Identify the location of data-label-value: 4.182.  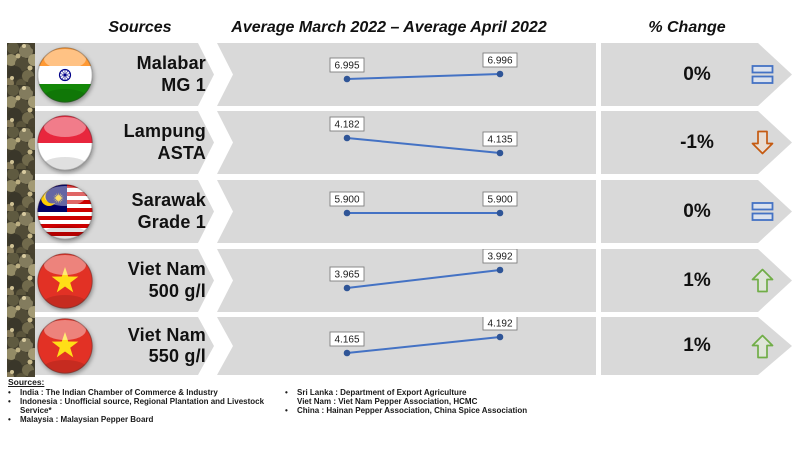
(346, 125).